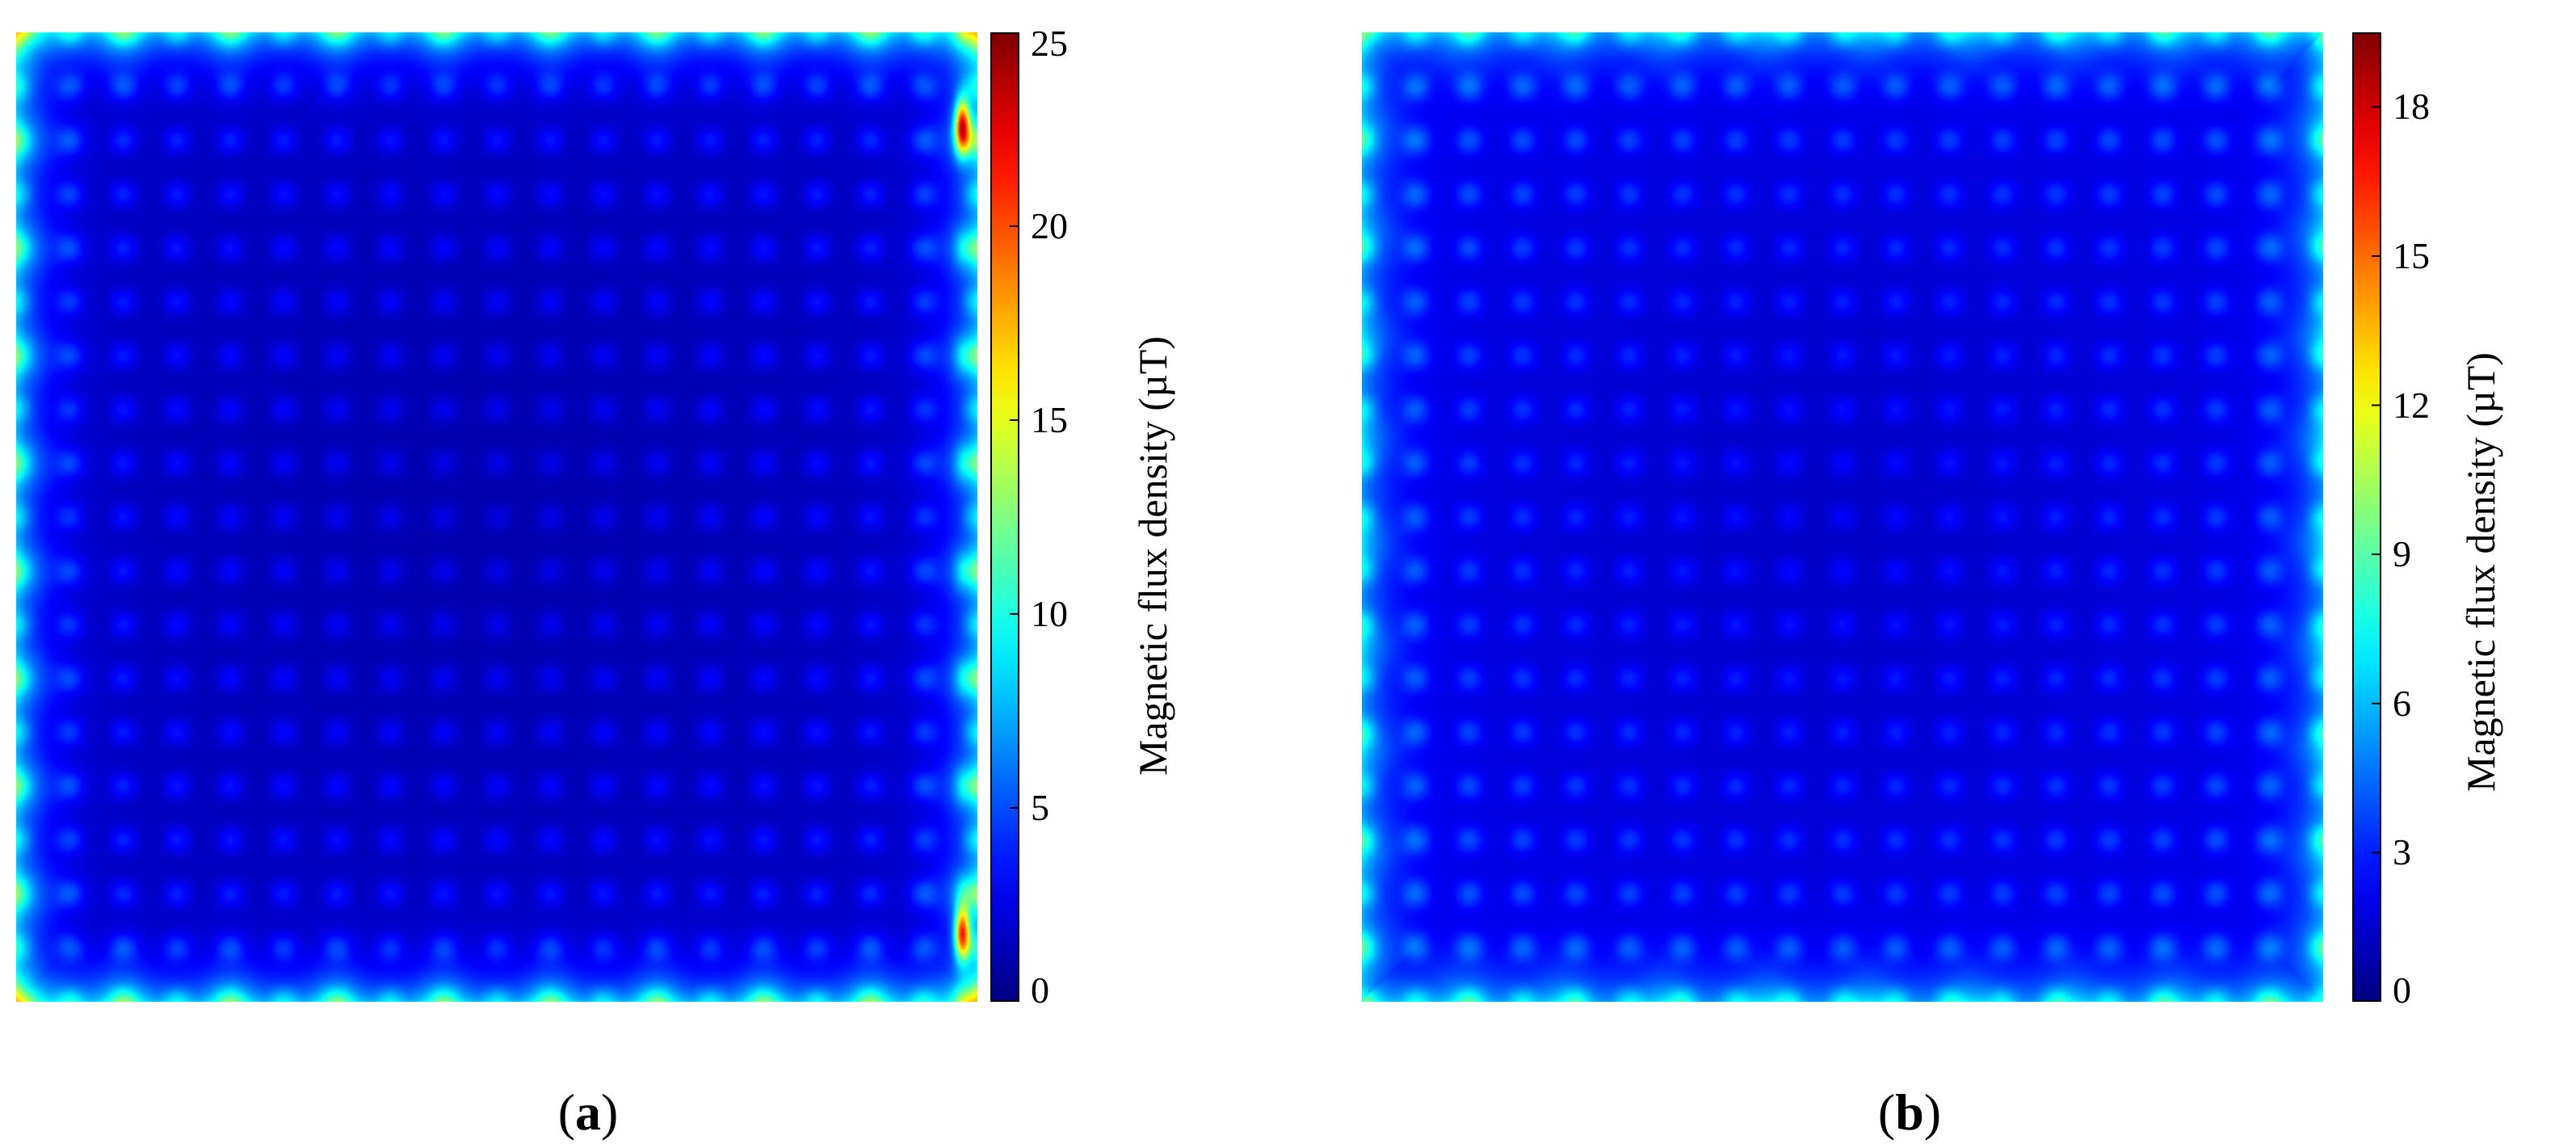 The width and height of the screenshot is (2576, 1144). Describe the element at coordinates (2411, 107) in the screenshot. I see `colorbar-tick-label: 18` at that location.